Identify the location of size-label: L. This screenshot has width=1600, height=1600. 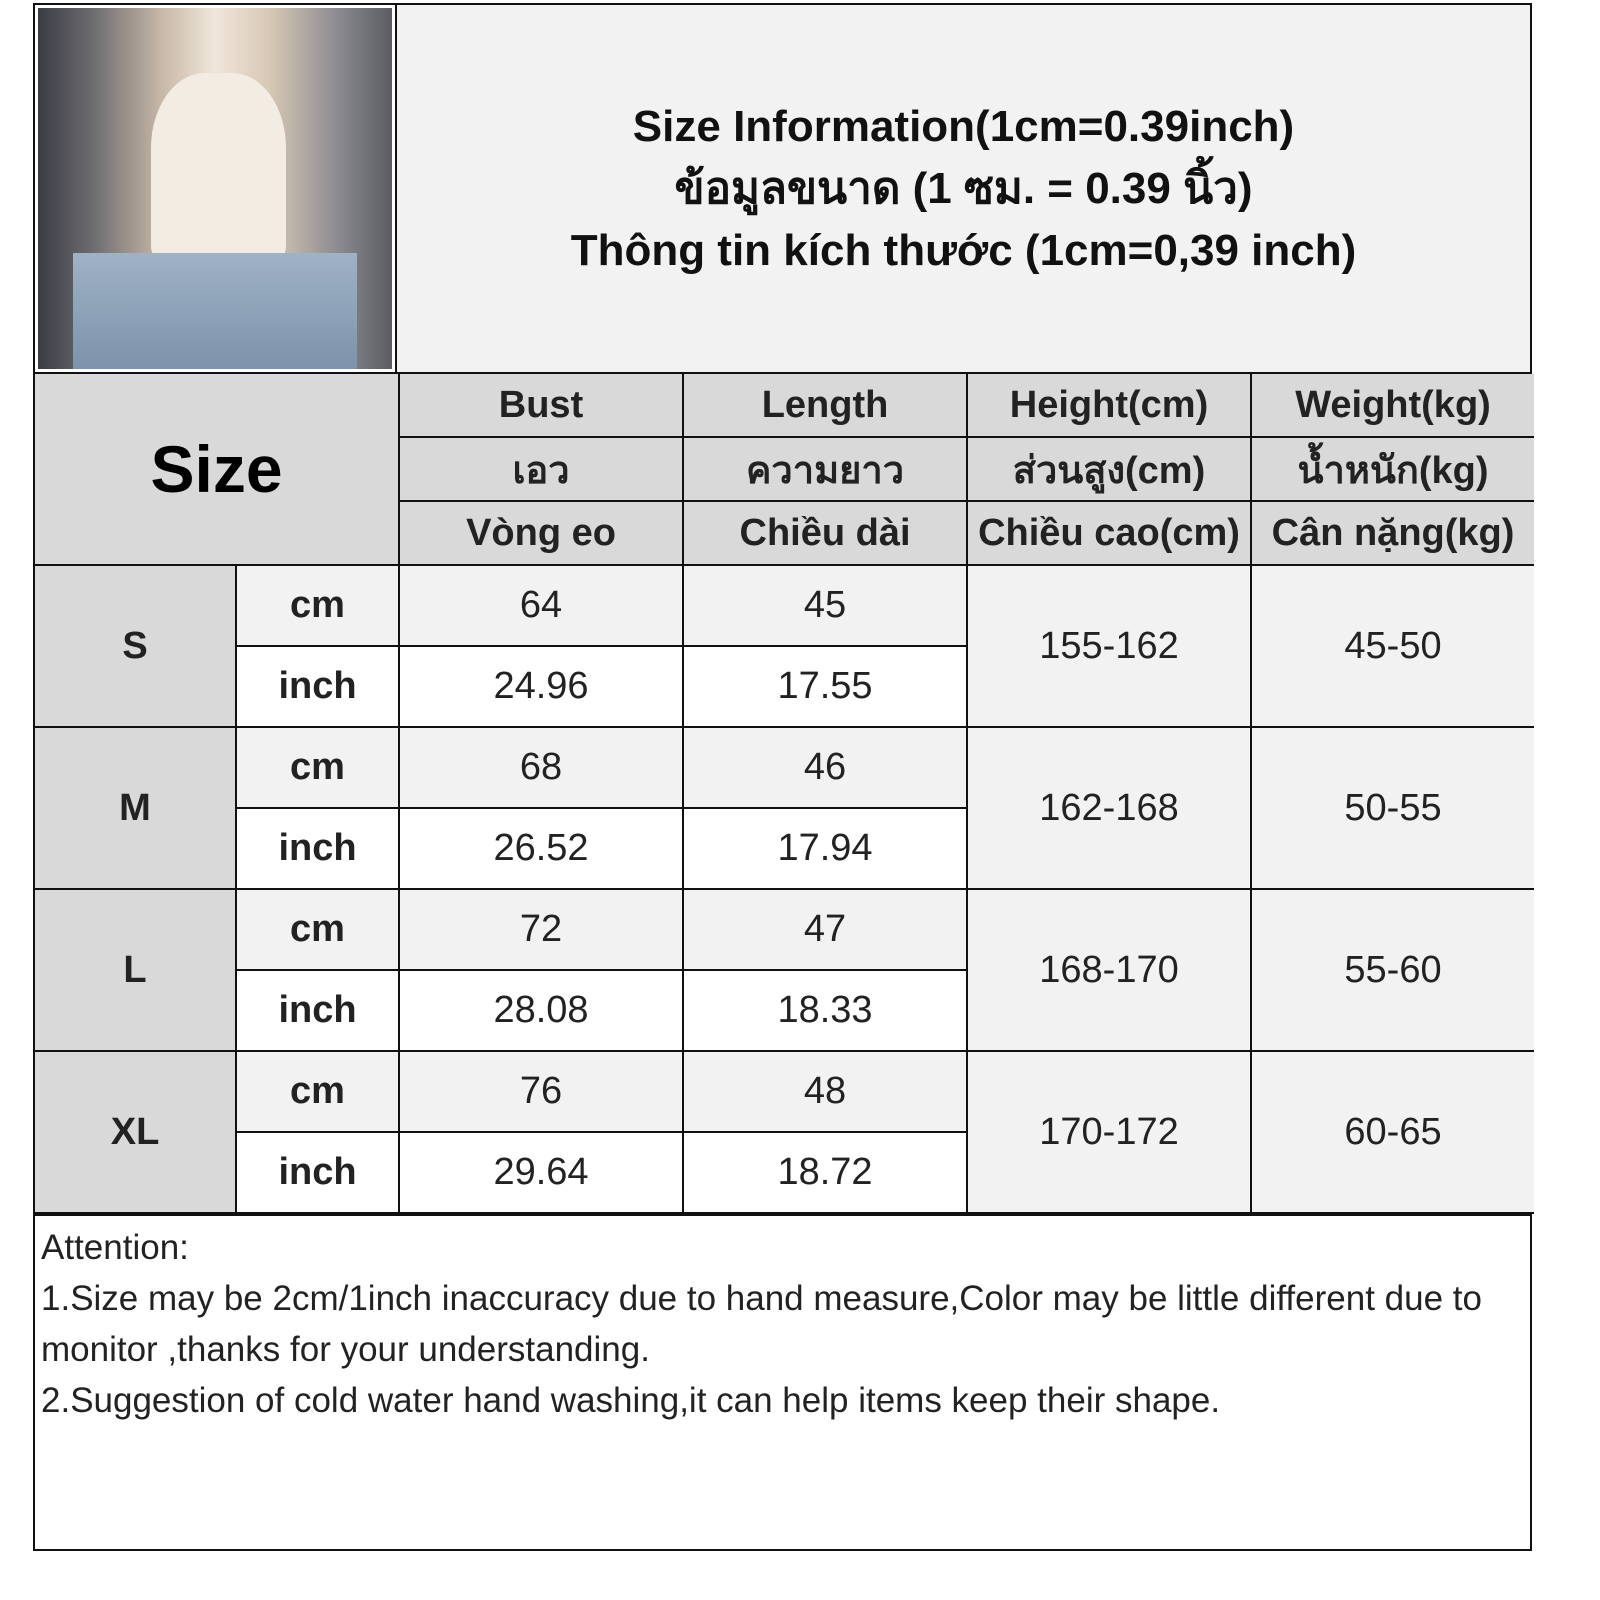
(136, 970).